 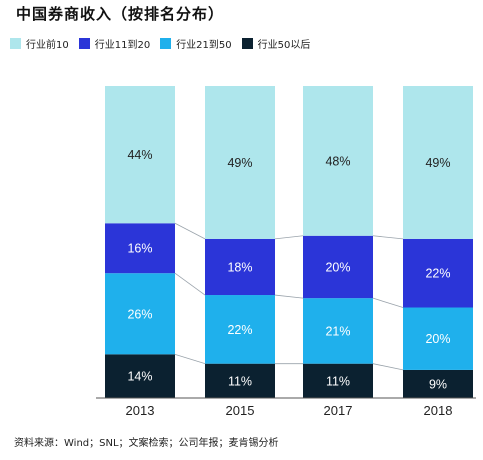 I want to click on data-label: 16%, so click(x=139, y=249).